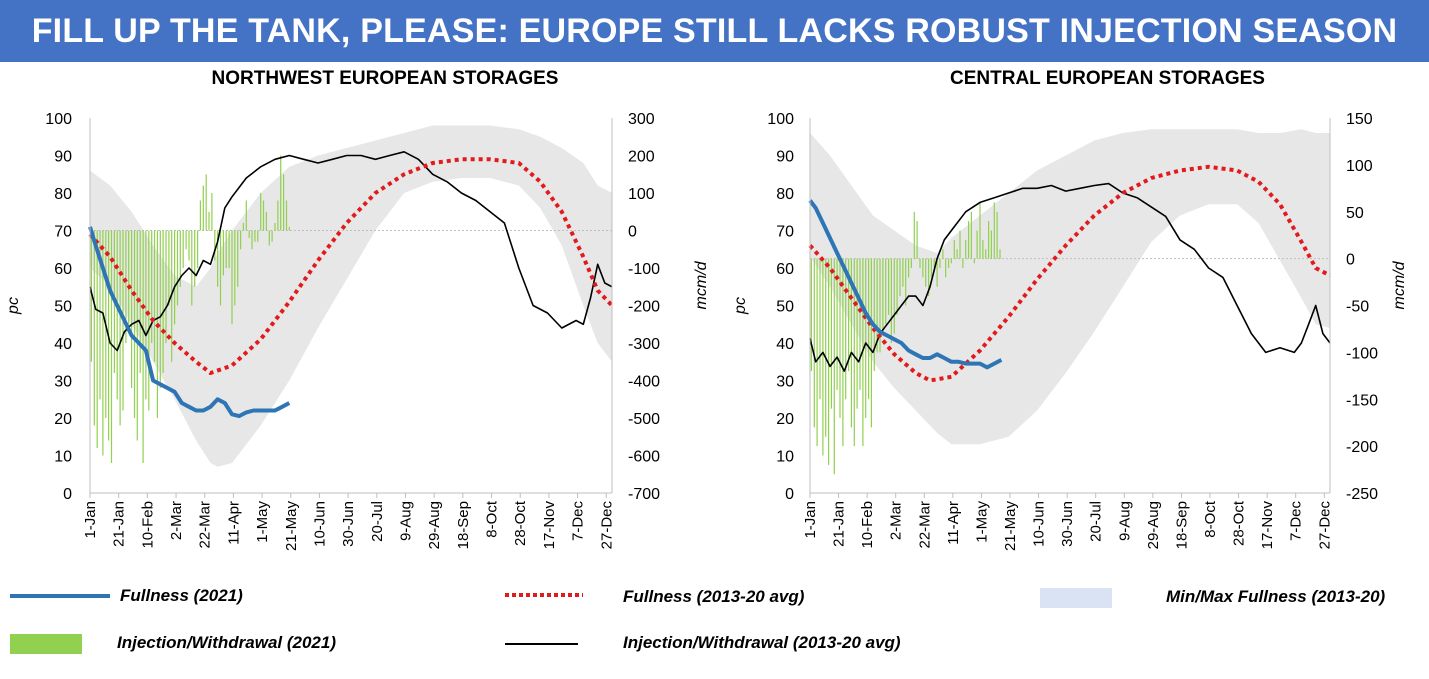 The height and width of the screenshot is (679, 1429). I want to click on nw-ytick-label: 30, so click(63, 382).